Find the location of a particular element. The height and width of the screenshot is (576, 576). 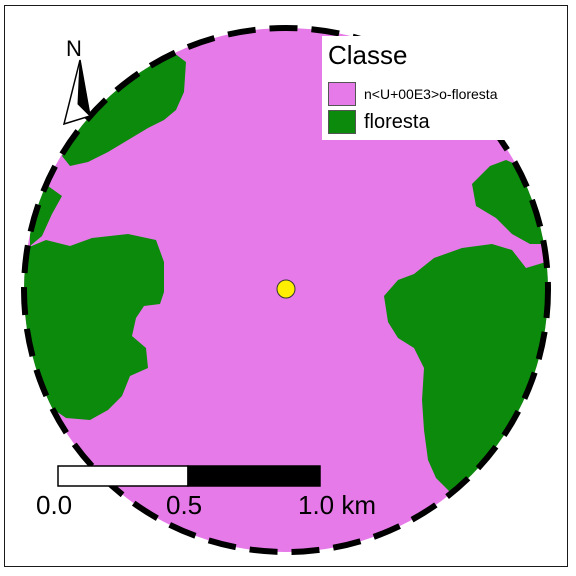

forest-patch-northwest is located at coordinates (123, 108).